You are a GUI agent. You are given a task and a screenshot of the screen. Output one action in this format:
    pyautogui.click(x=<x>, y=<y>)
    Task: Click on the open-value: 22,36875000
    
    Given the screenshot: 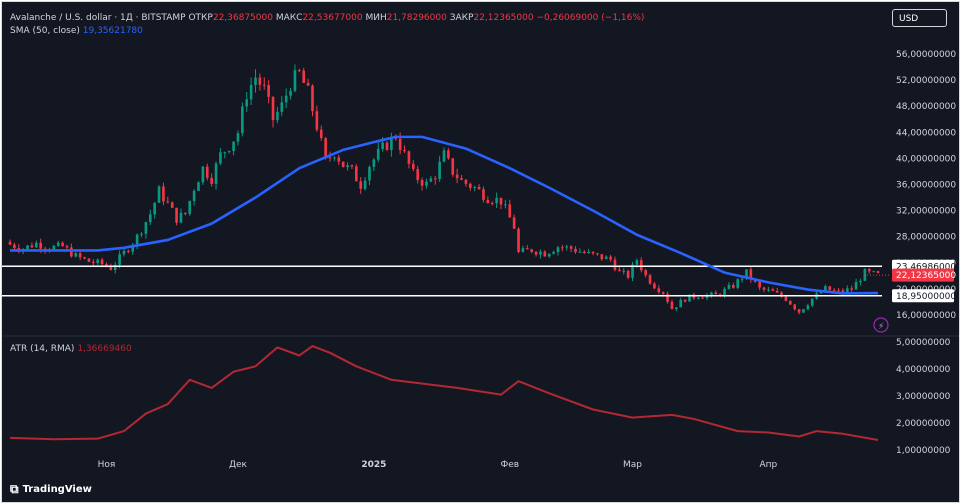 What is the action you would take?
    pyautogui.click(x=242, y=18)
    